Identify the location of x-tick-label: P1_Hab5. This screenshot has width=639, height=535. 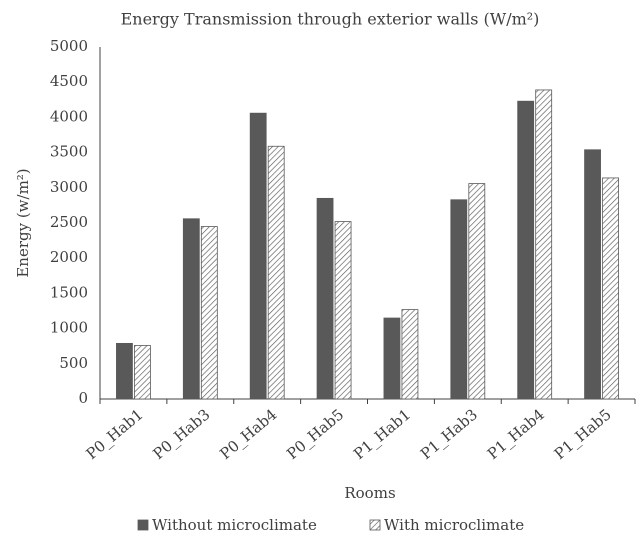
(583, 434).